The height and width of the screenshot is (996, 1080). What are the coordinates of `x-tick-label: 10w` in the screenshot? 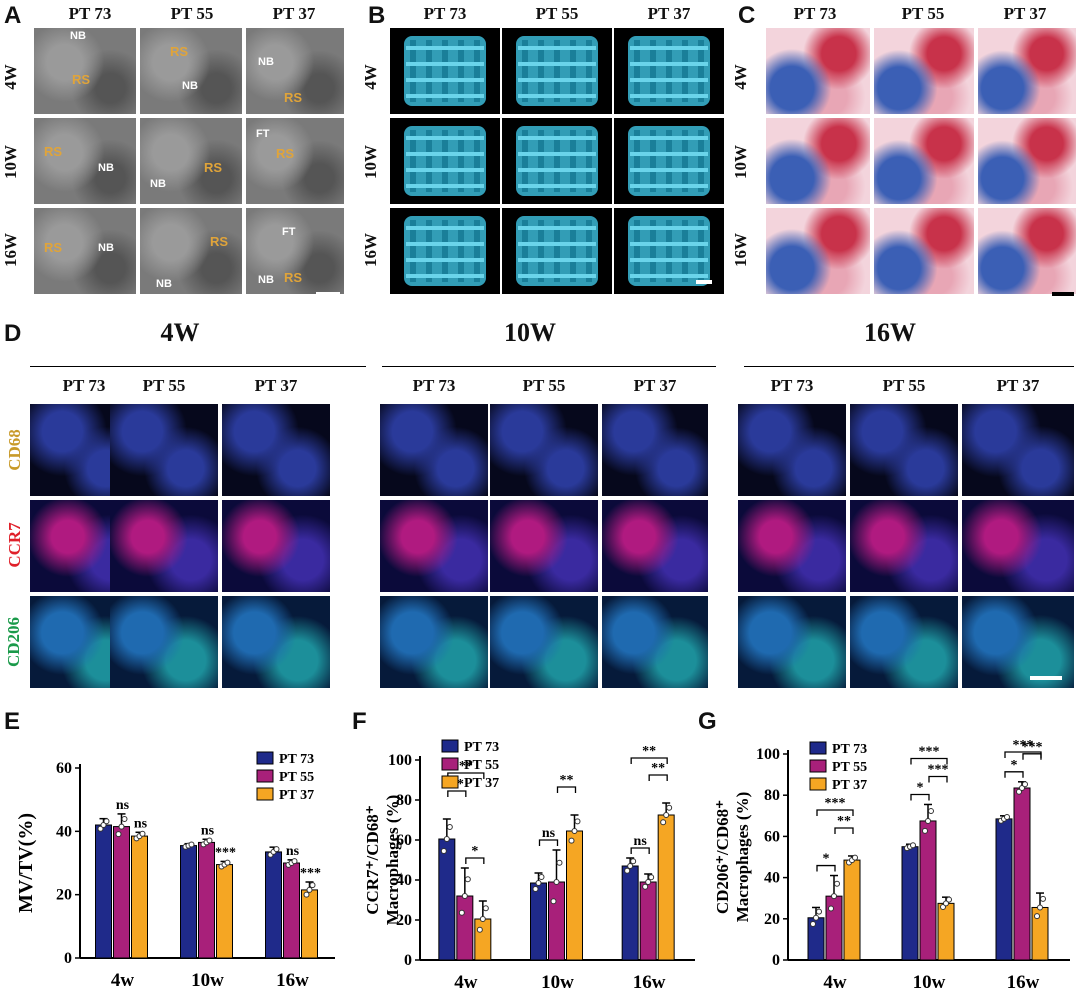 It's located at (557, 982).